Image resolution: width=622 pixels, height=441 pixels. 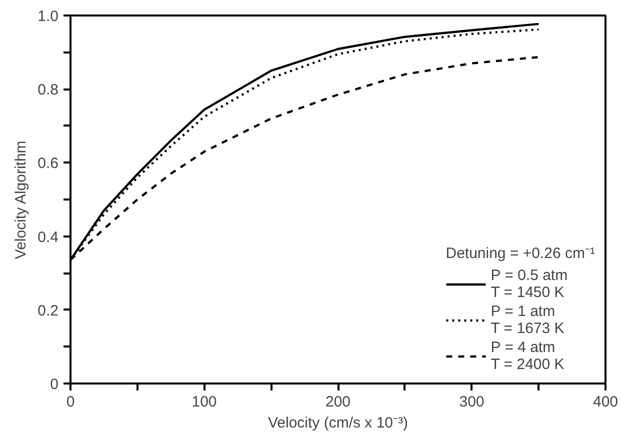 I want to click on legend-label: P = 4 atm T = 2400 K, so click(x=527, y=356).